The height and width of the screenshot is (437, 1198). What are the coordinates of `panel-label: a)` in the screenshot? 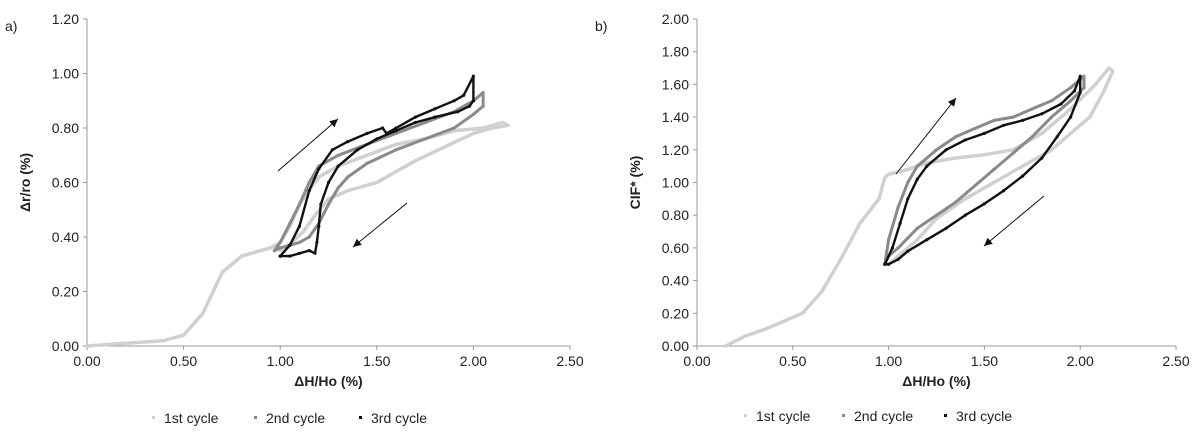 It's located at (11, 26).